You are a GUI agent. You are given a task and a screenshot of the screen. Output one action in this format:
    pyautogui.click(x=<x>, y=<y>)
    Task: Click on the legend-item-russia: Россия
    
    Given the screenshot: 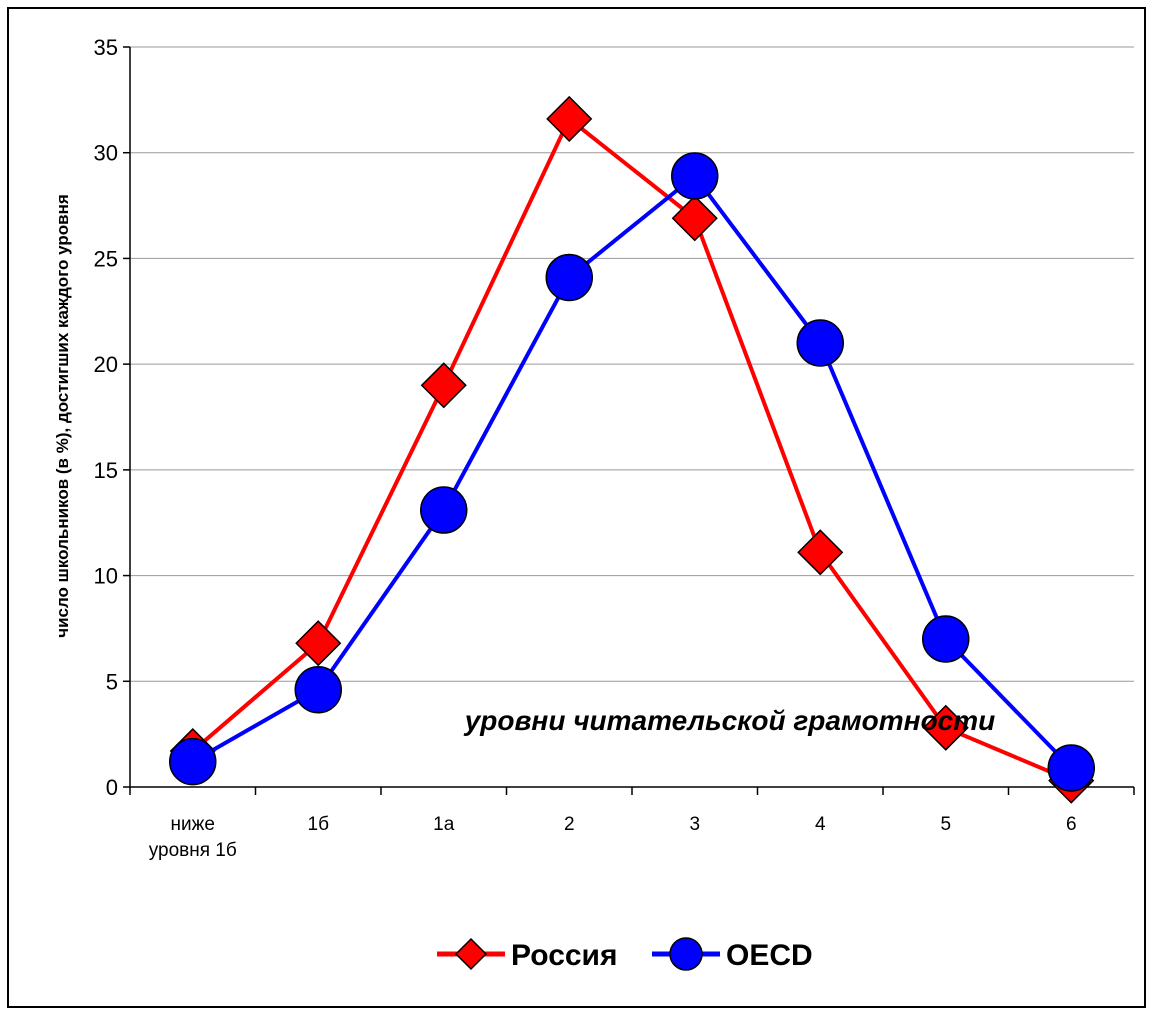 What is the action you would take?
    pyautogui.click(x=527, y=954)
    